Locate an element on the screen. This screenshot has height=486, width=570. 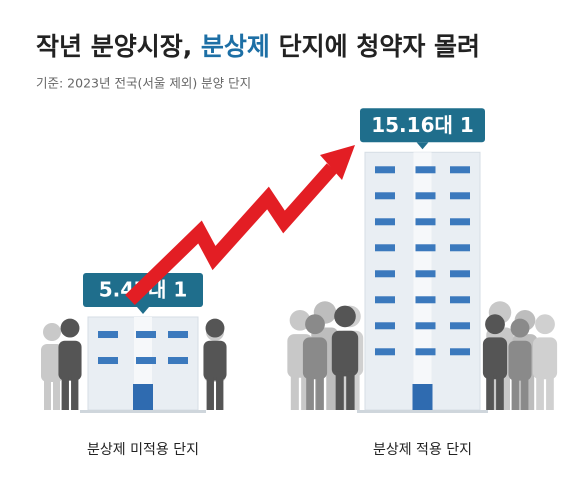
title-part: 작년 분양시장, is located at coordinates (118, 46).